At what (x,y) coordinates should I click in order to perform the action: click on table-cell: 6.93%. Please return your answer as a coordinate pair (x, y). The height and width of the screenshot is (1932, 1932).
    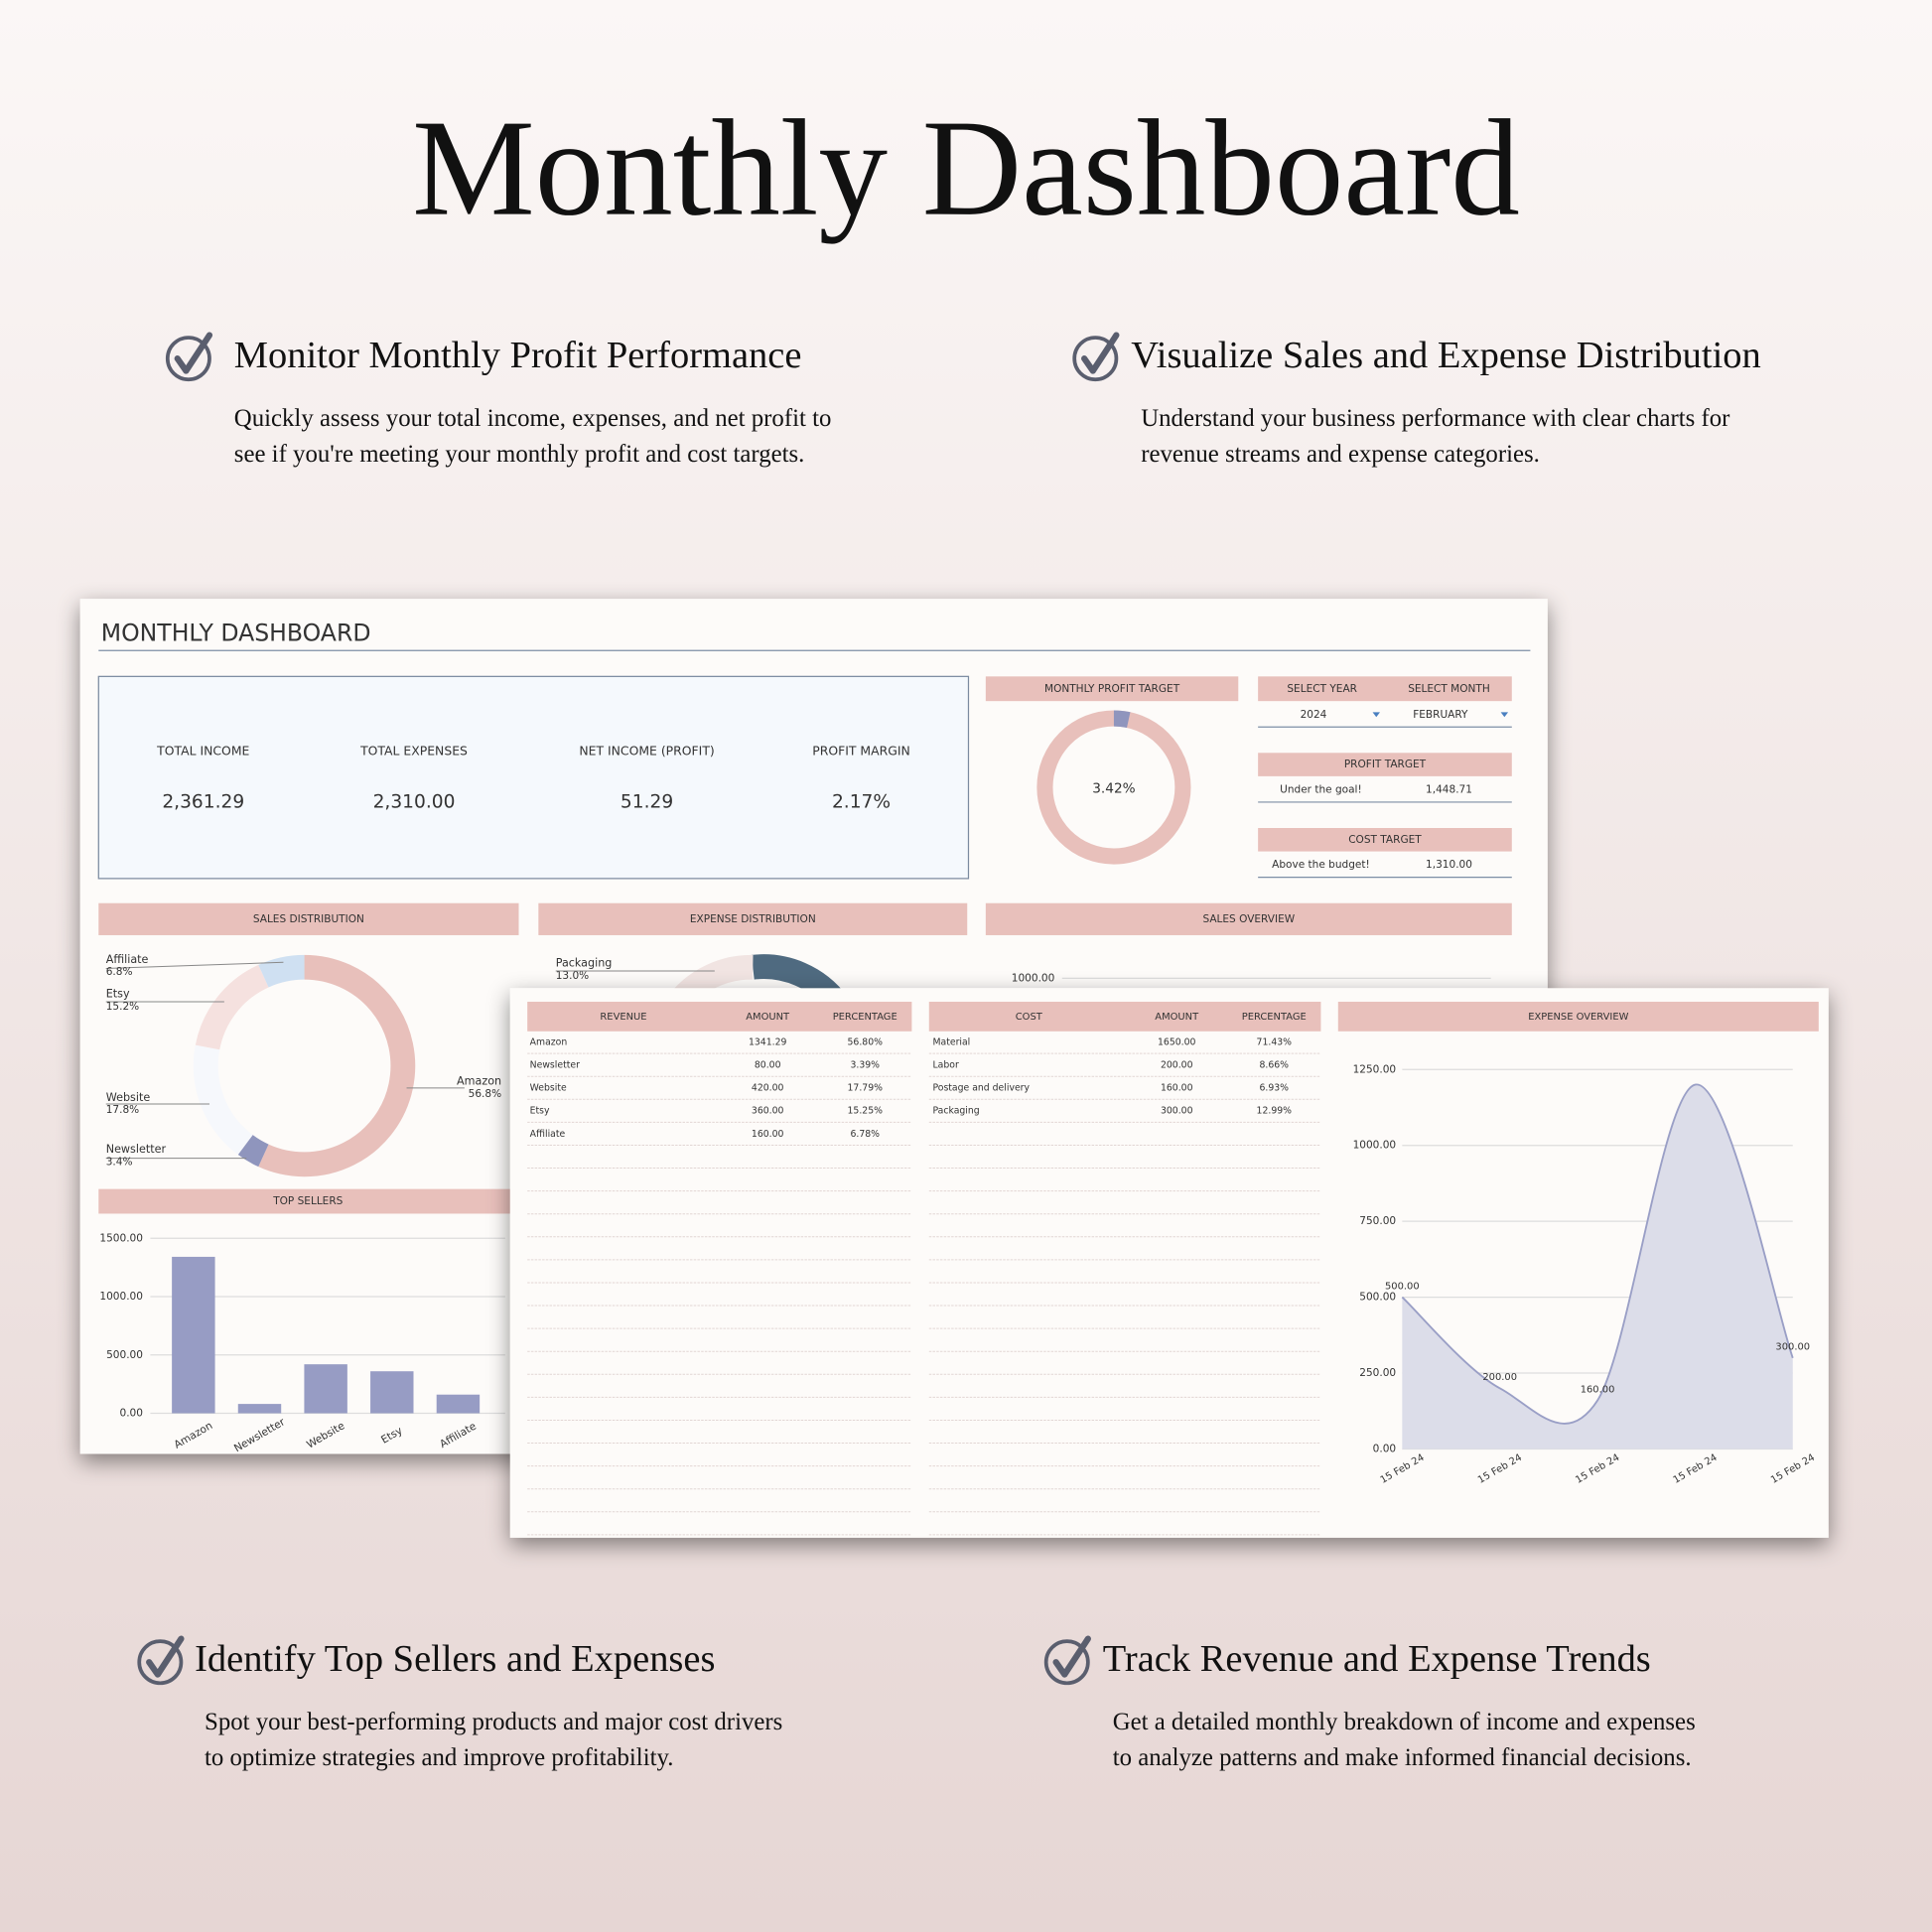
    Looking at the image, I should click on (1274, 1088).